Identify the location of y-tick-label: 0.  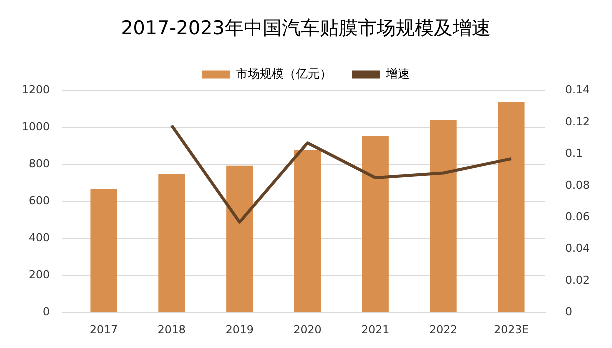
(46, 312).